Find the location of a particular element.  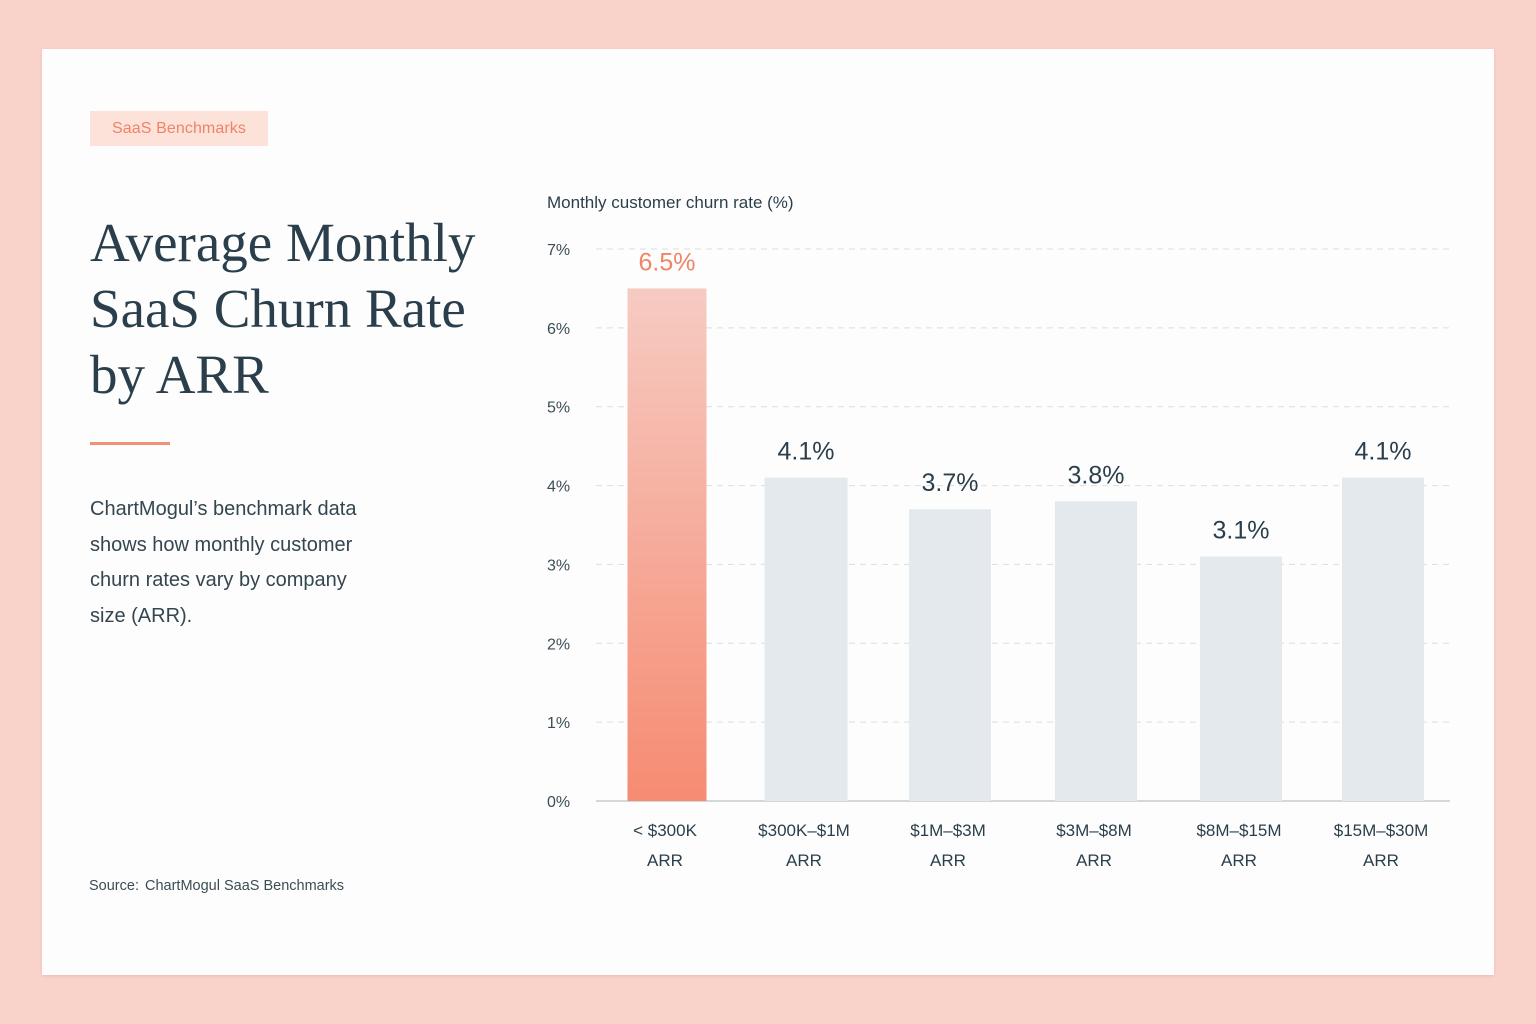

title-line: by ARR is located at coordinates (179, 374).